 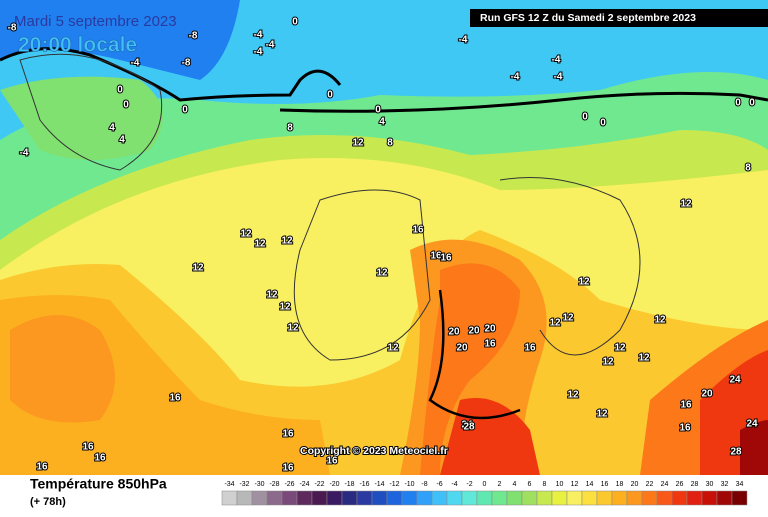 I want to click on colorbar-tick-label: -2, so click(x=469, y=484).